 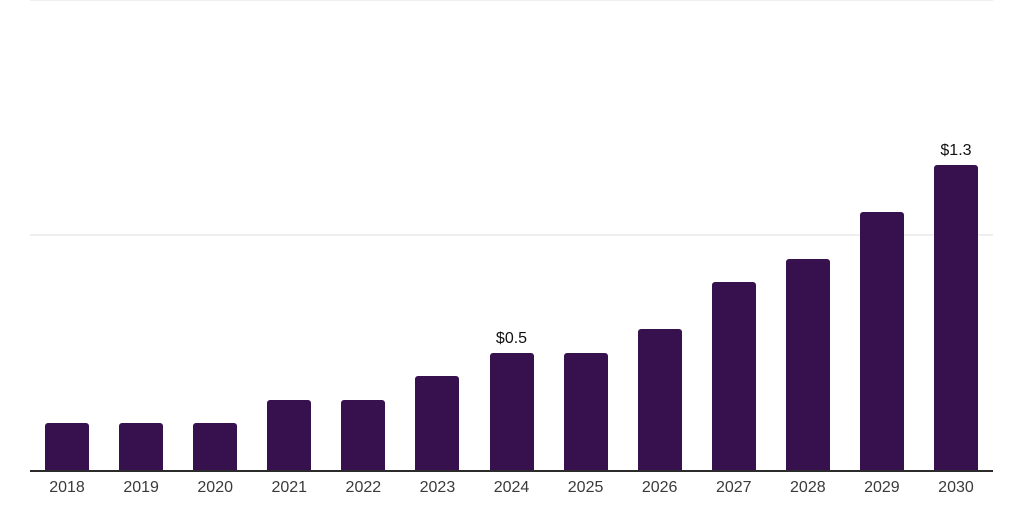 I want to click on bar-slot: 2029, so click(x=882, y=248).